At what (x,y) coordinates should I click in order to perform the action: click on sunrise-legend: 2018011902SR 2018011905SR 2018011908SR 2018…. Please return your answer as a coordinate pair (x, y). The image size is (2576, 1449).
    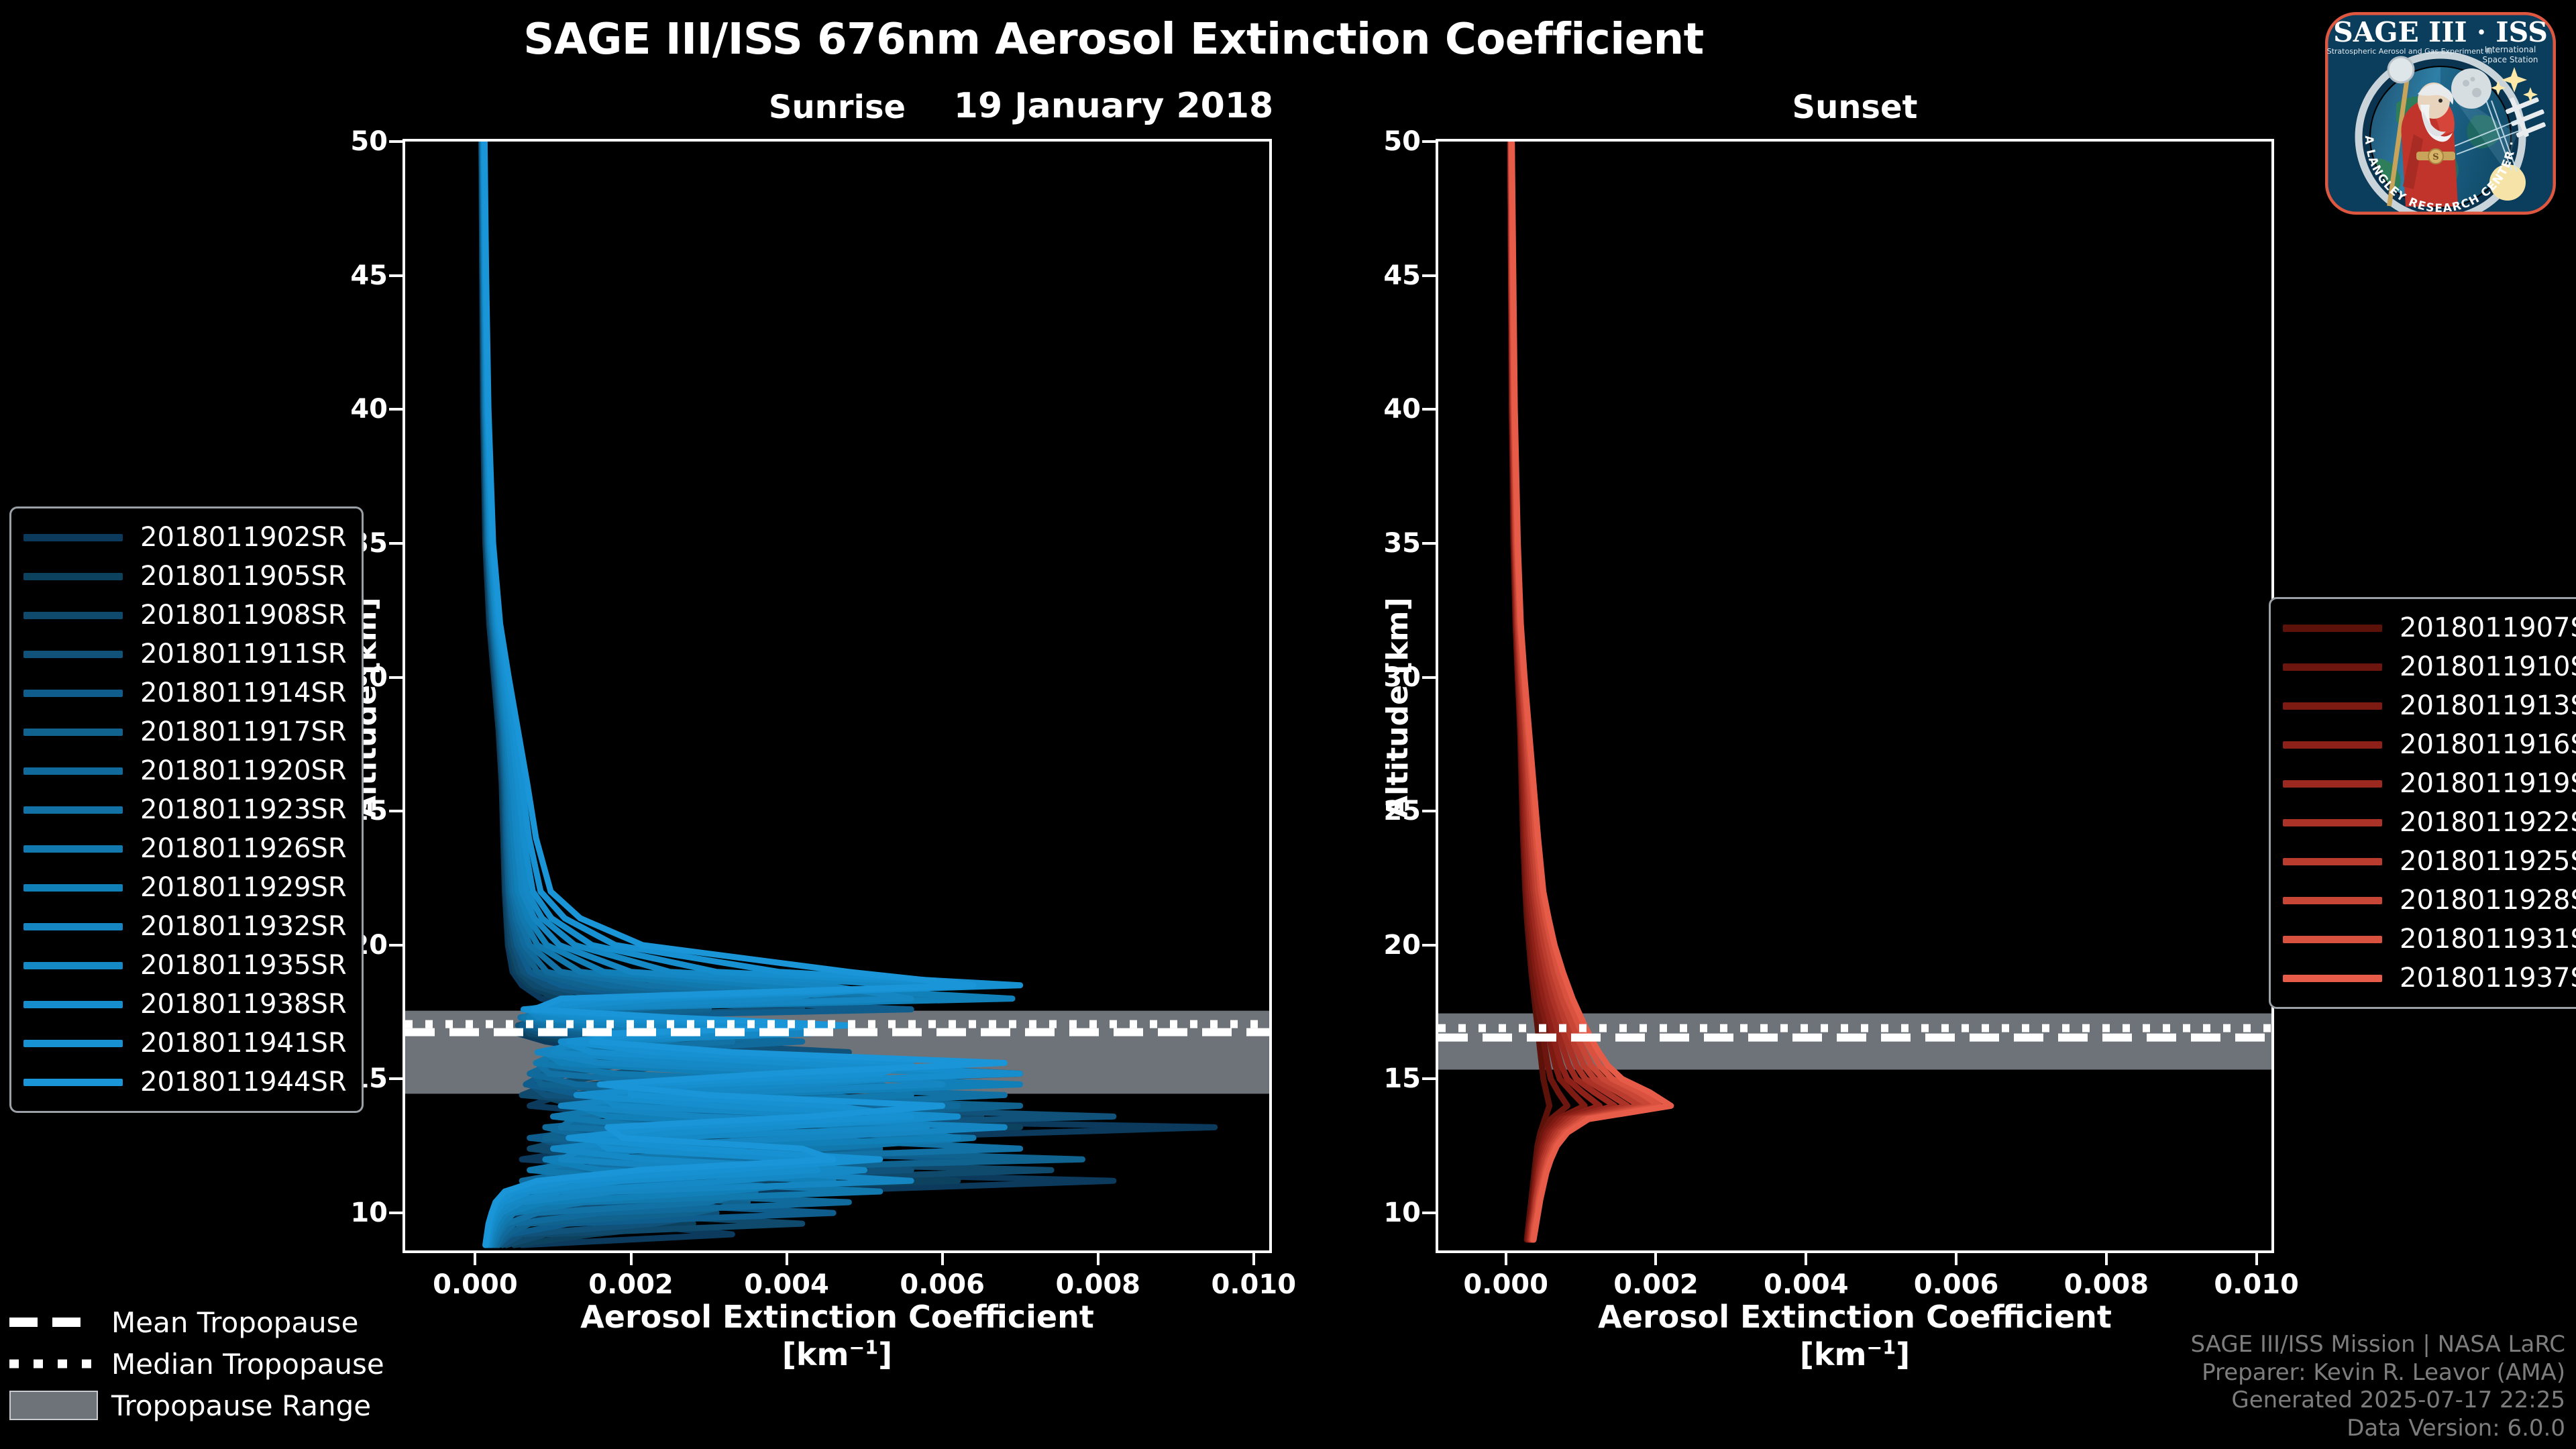
    Looking at the image, I should click on (186, 809).